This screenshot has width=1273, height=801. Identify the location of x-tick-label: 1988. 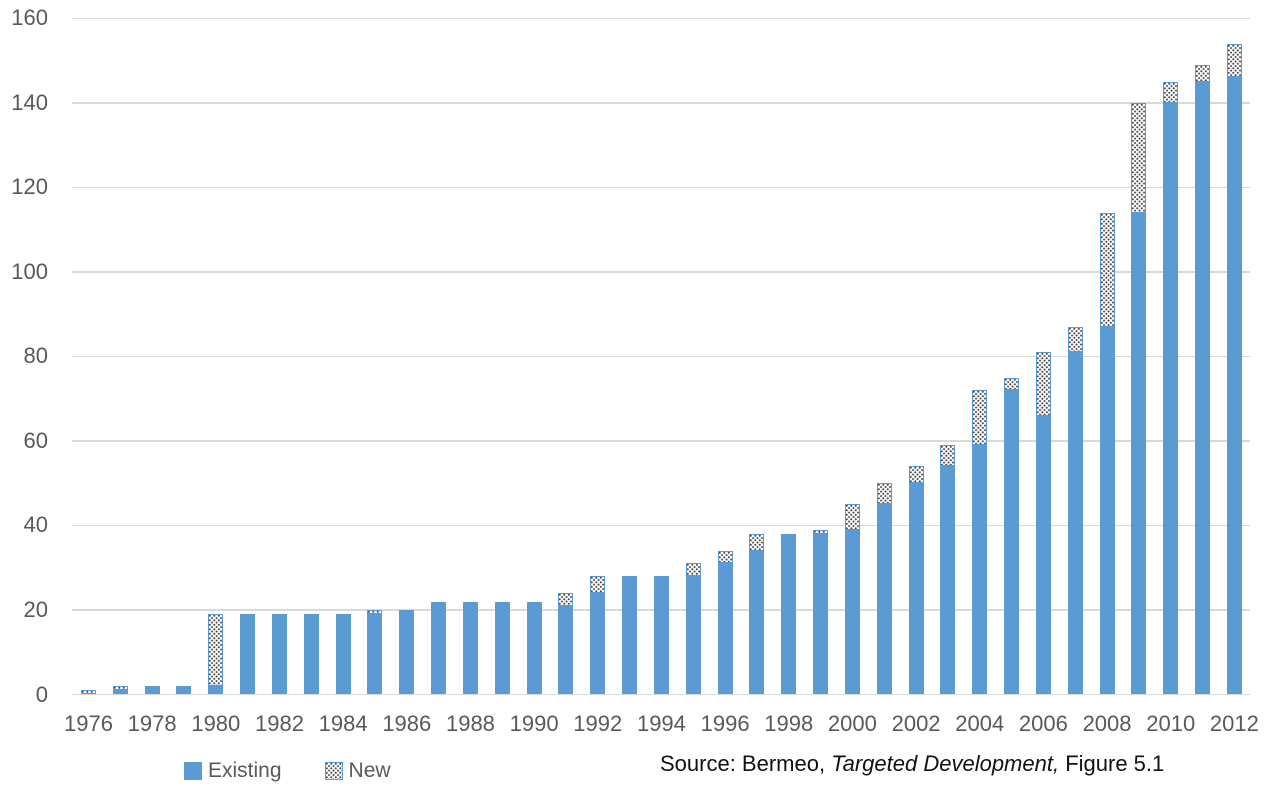
(470, 723).